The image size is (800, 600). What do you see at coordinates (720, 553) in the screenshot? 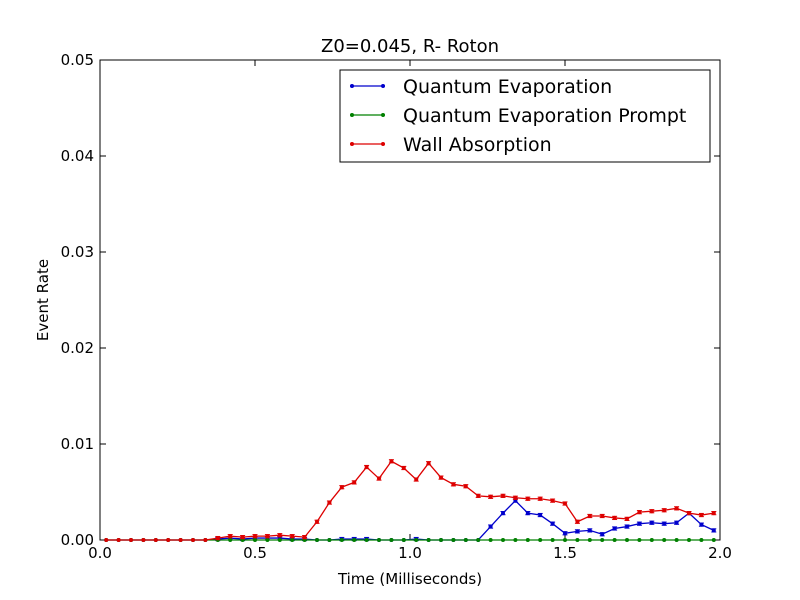
I see `x-tick-label: 2.0` at bounding box center [720, 553].